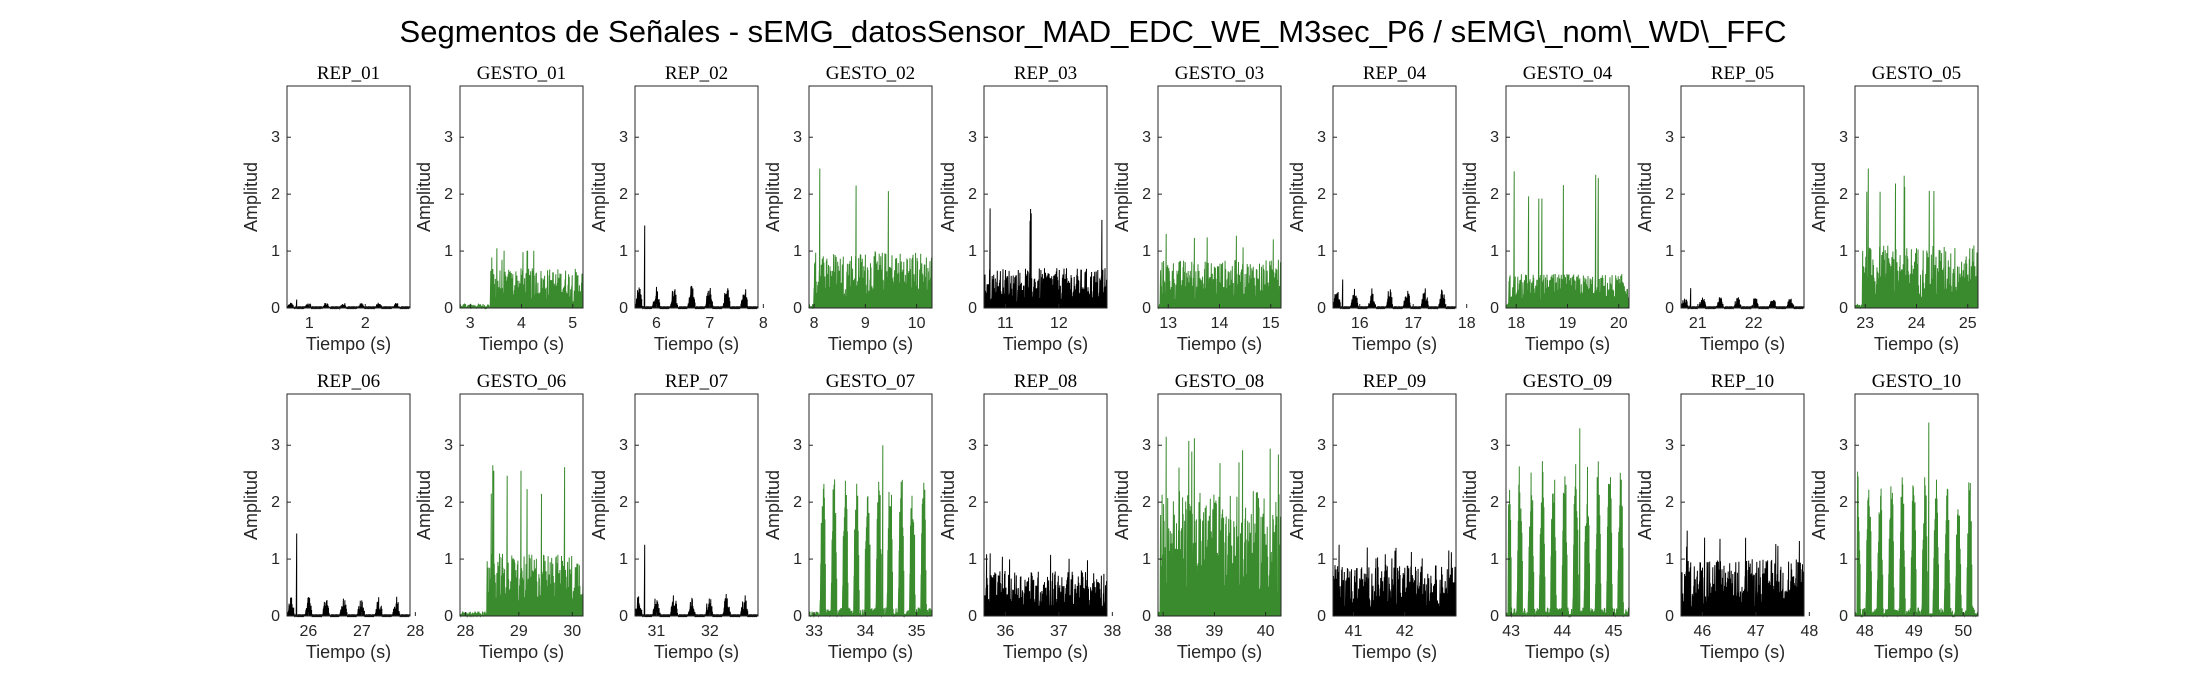 This screenshot has height=688, width=2187. I want to click on x-tick-label: 1, so click(309, 323).